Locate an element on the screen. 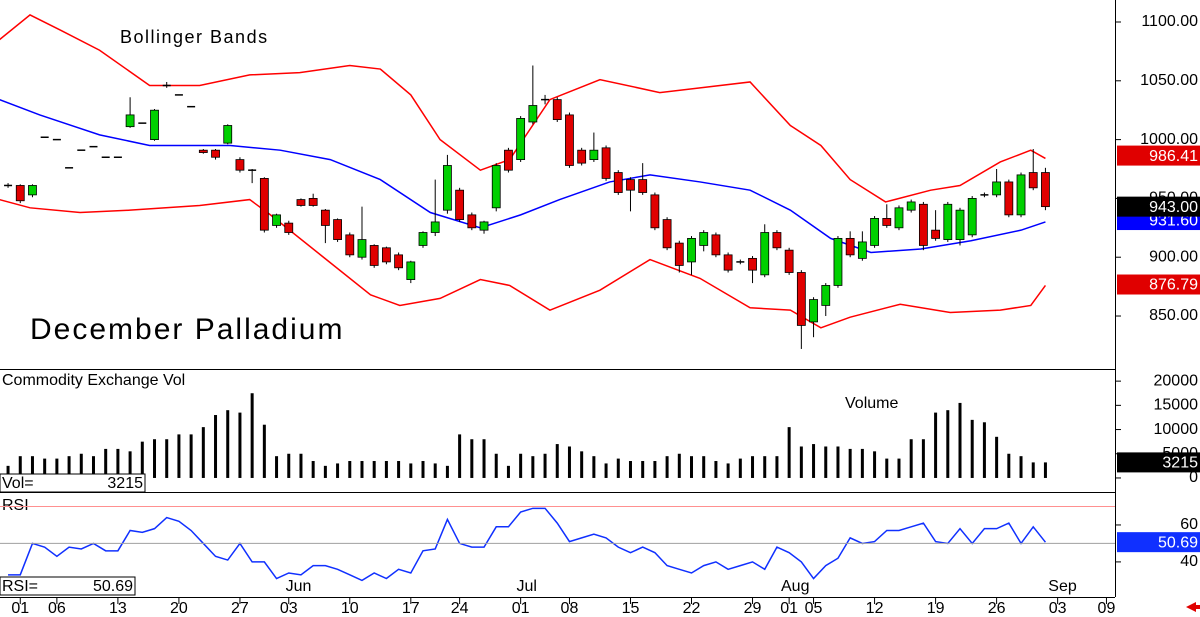 The height and width of the screenshot is (617, 1200). scroll-arrow is located at coordinates (1193, 607).